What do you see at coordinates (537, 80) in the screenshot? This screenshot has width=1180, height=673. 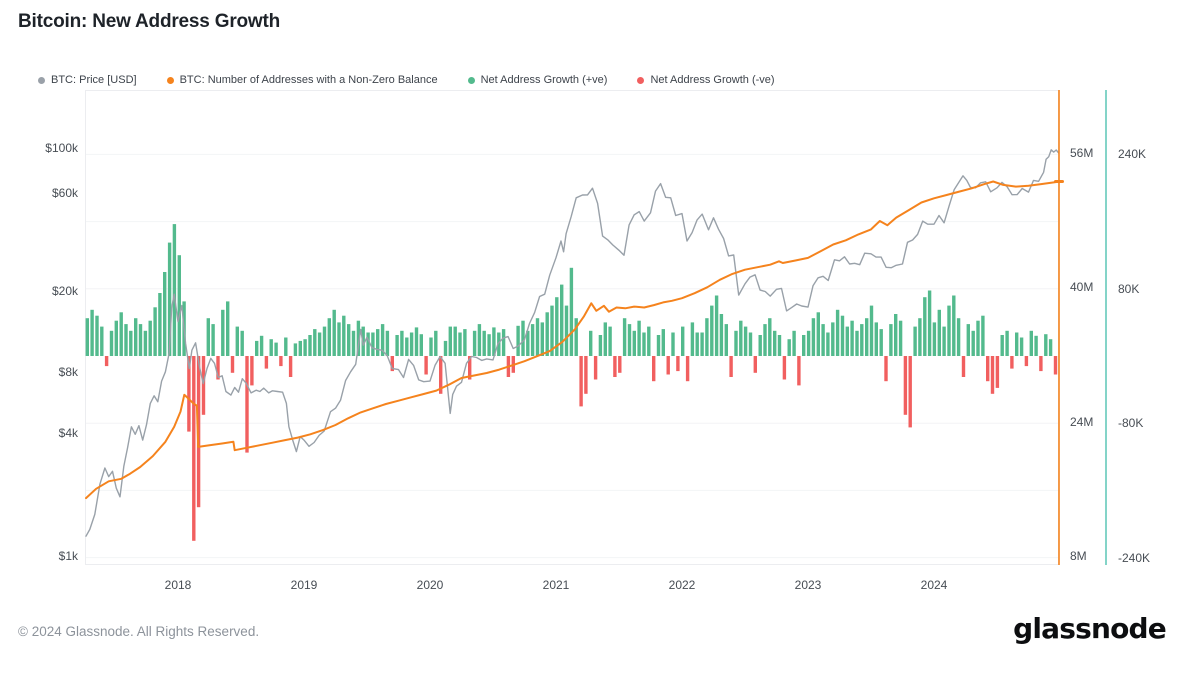 I see `legend-item-net-growth-positive: Net Address Growth (+ve)` at bounding box center [537, 80].